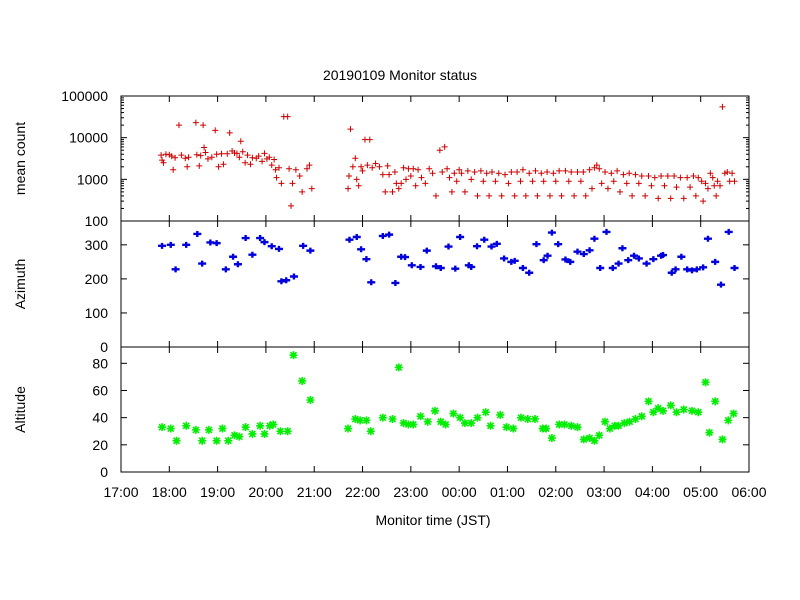 The width and height of the screenshot is (800, 600). I want to click on x-tick-label: 00:00, so click(459, 492).